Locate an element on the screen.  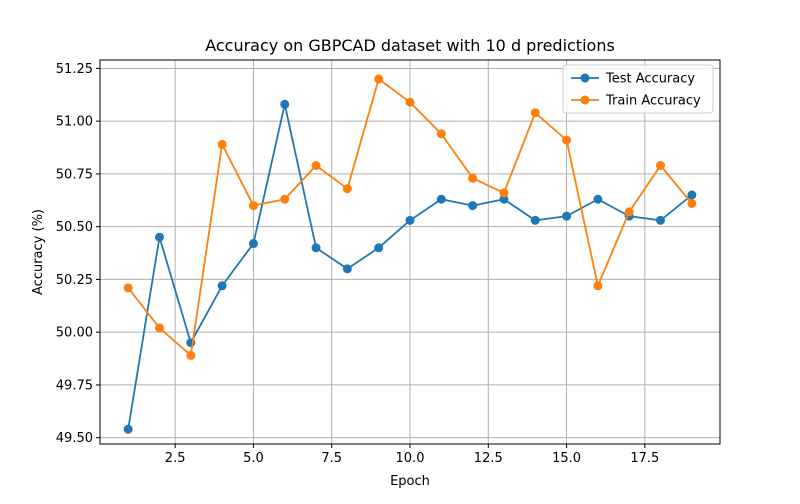
x-tick-label: 15.0 is located at coordinates (566, 458).